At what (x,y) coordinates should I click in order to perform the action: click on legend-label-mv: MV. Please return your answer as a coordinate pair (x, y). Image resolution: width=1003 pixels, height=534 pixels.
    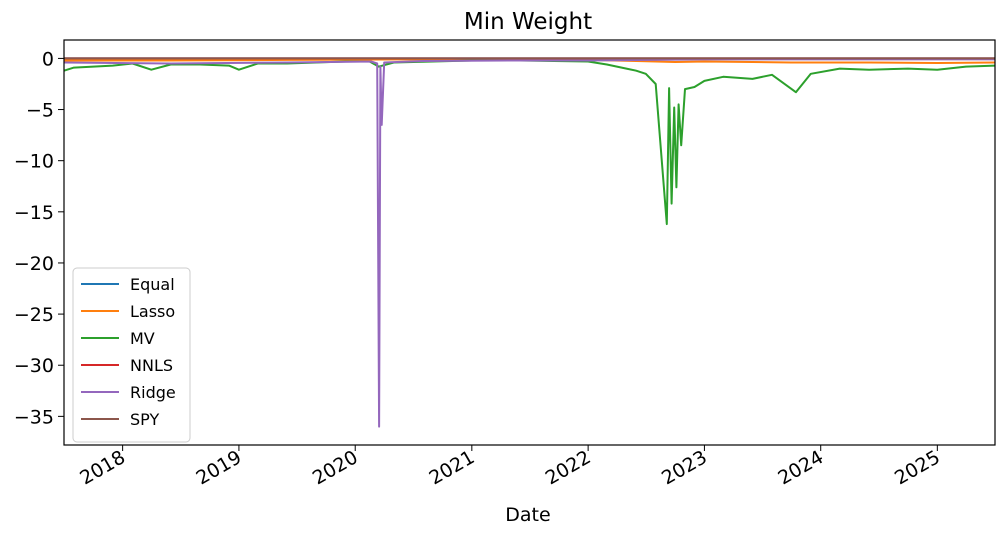
    Looking at the image, I should click on (142, 338).